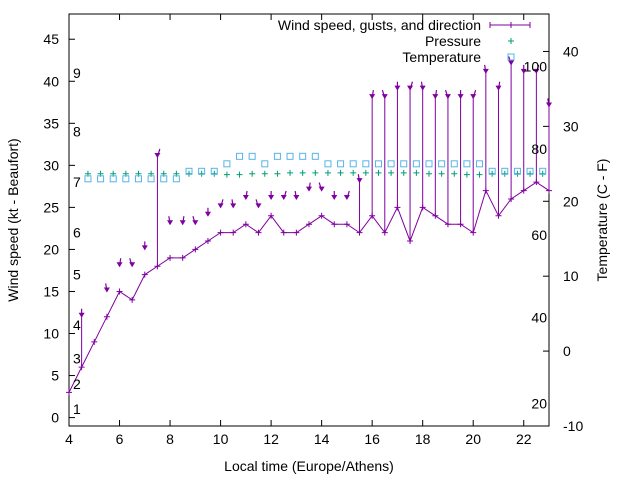  I want to click on beaufort-label: 8, so click(77, 132).